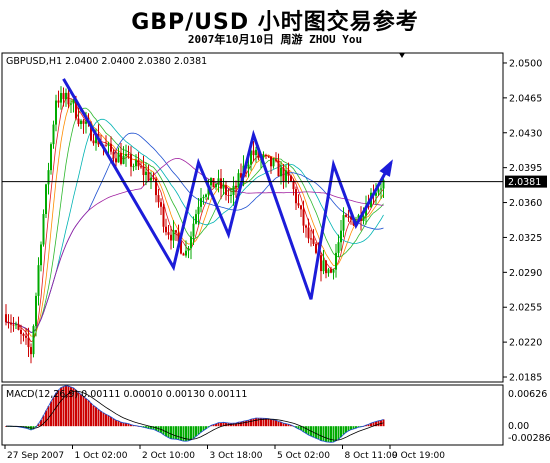 This screenshot has height=463, width=550. I want to click on macd-bars, so click(195, 414).